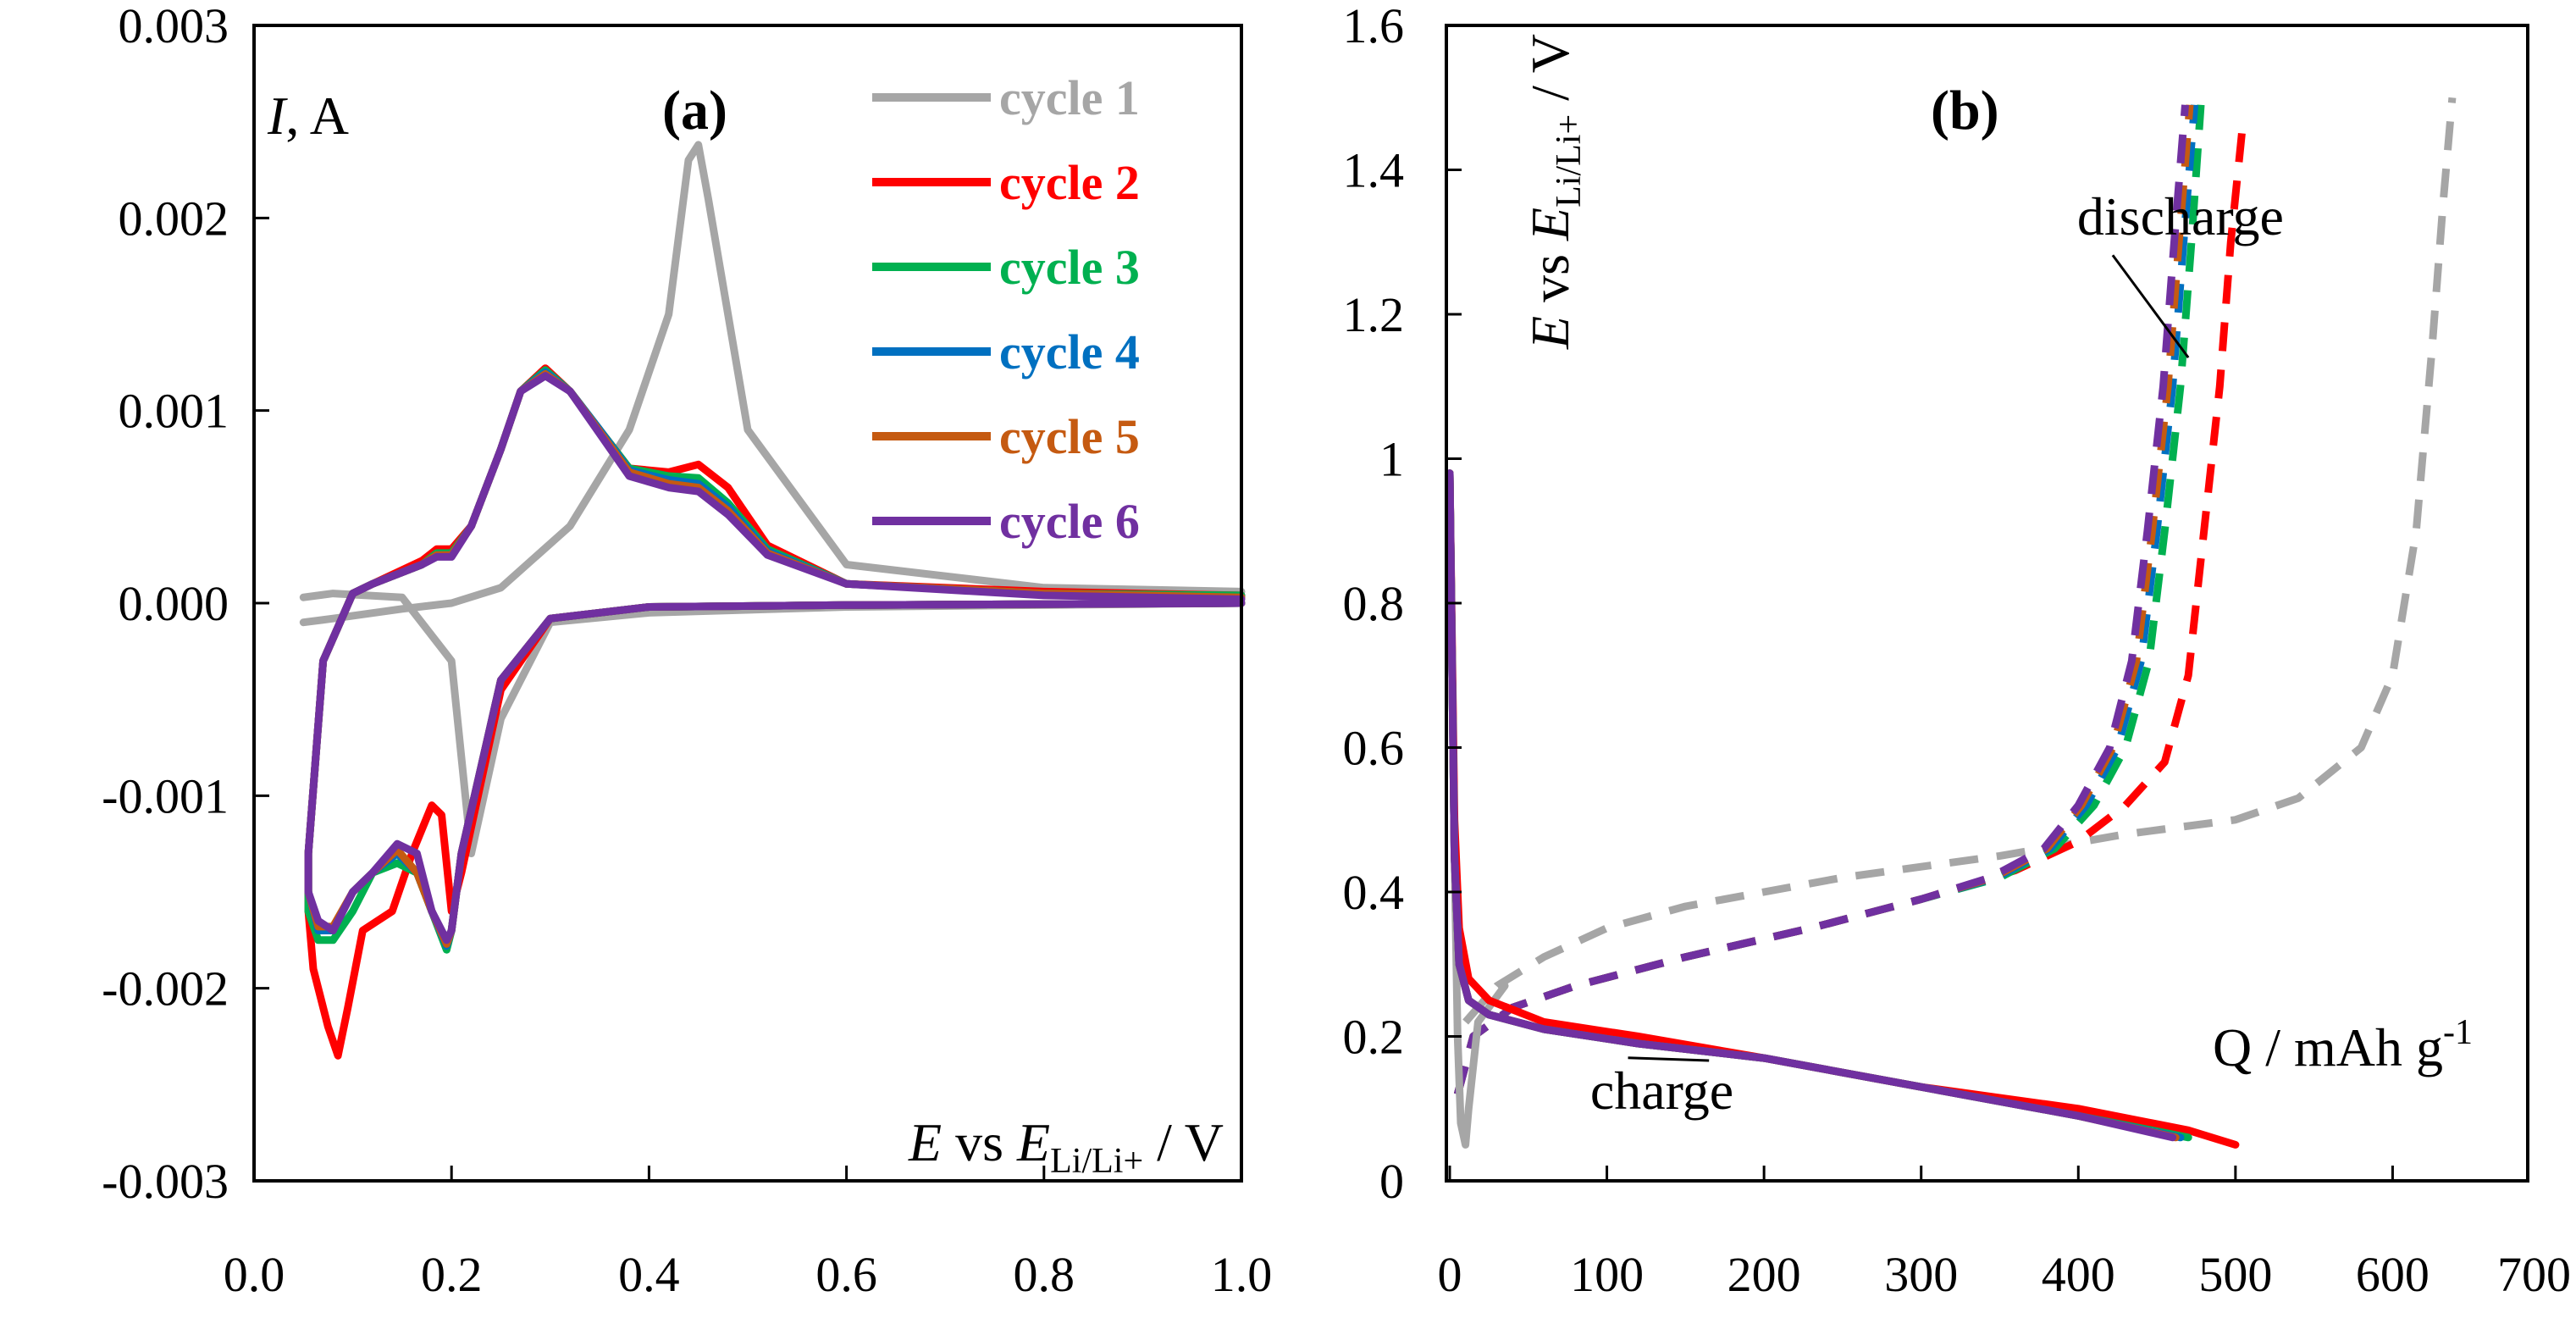 Image resolution: width=2576 pixels, height=1324 pixels. What do you see at coordinates (165, 989) in the screenshot?
I see `cv-y-tick-label: -0.002` at bounding box center [165, 989].